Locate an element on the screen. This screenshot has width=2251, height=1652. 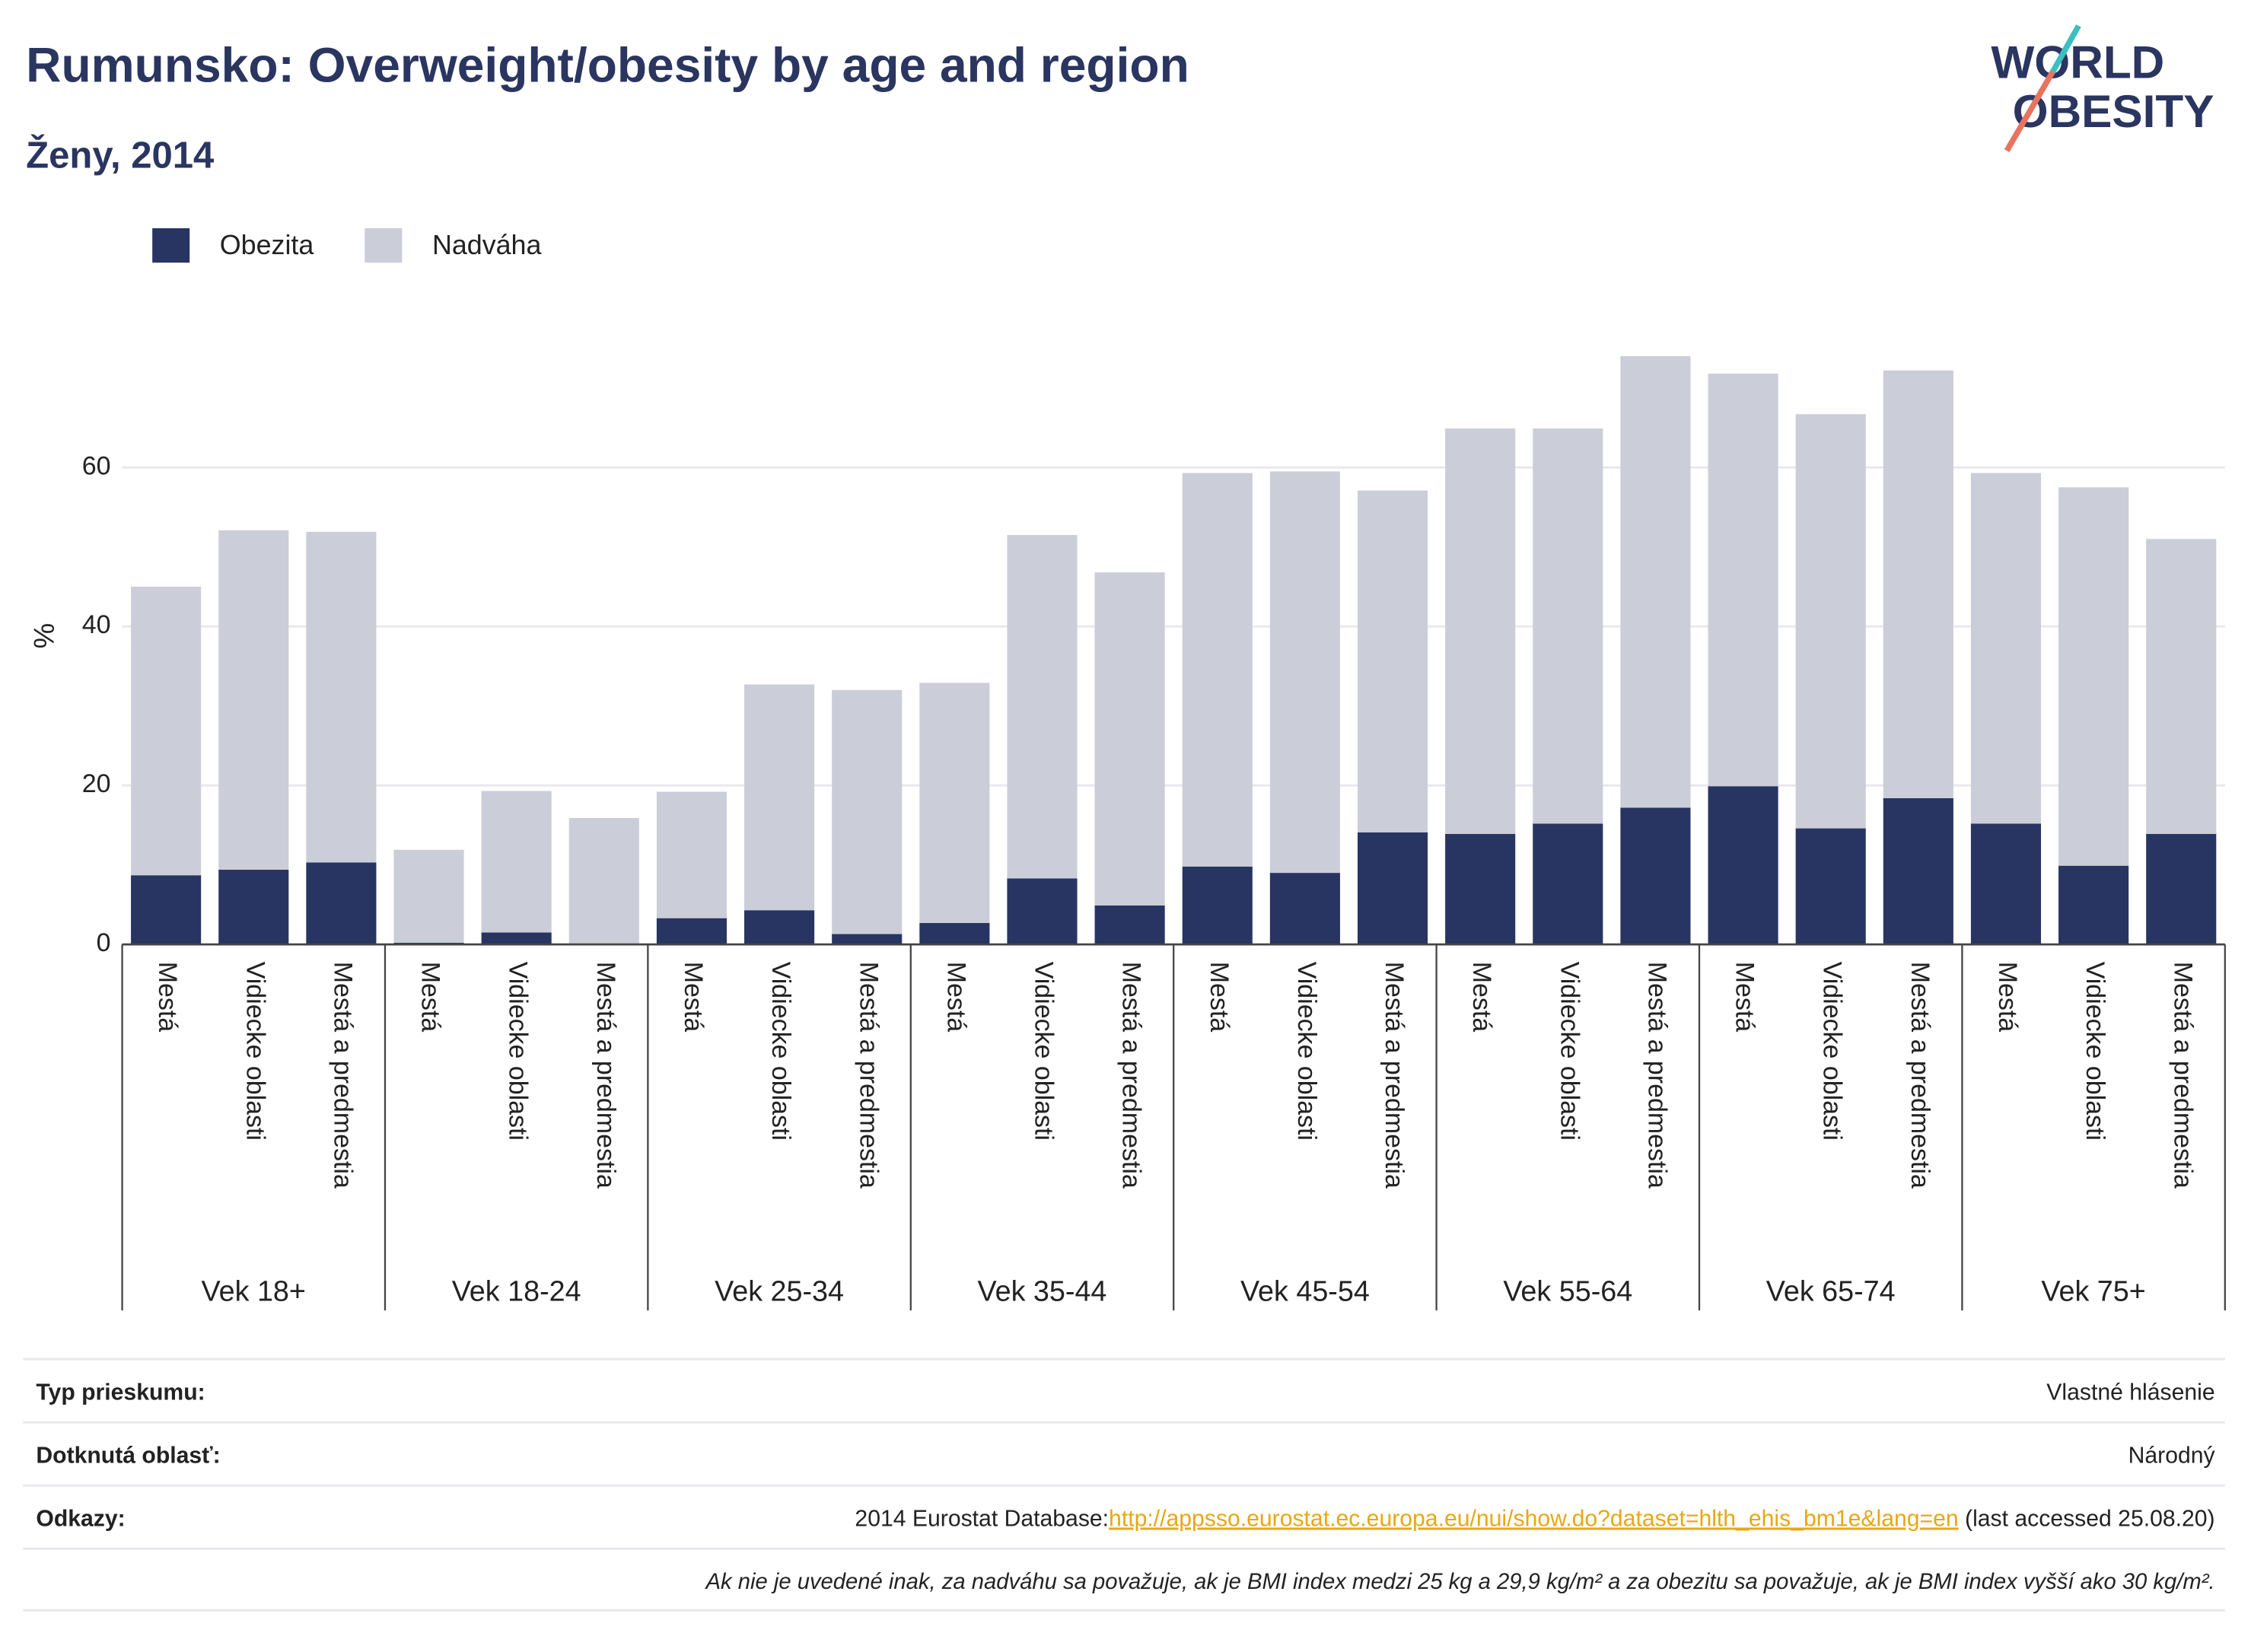
footer-value: Vlastné hlásenie is located at coordinates (2130, 1392).